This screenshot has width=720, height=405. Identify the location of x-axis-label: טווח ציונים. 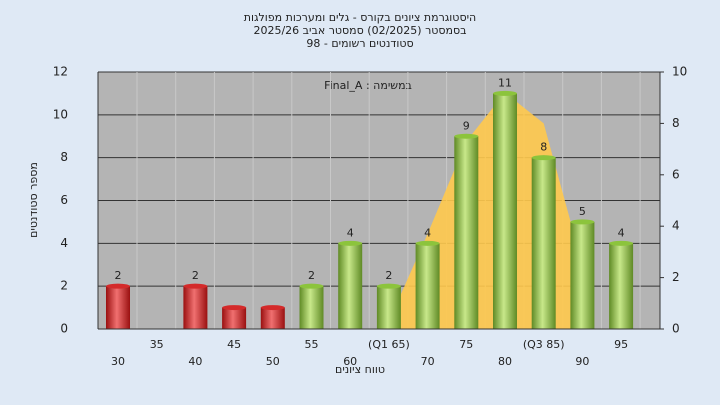
(360, 369).